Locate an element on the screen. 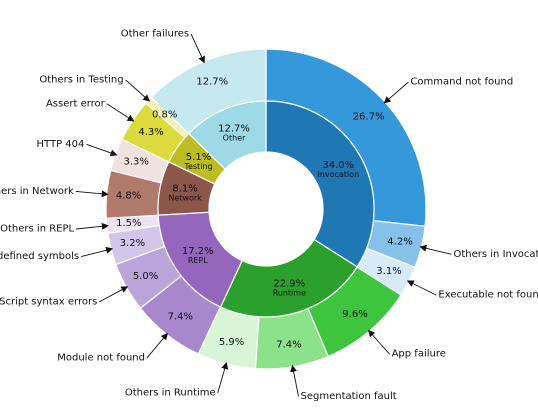  outer-leader-command-not-found is located at coordinates (396, 92).